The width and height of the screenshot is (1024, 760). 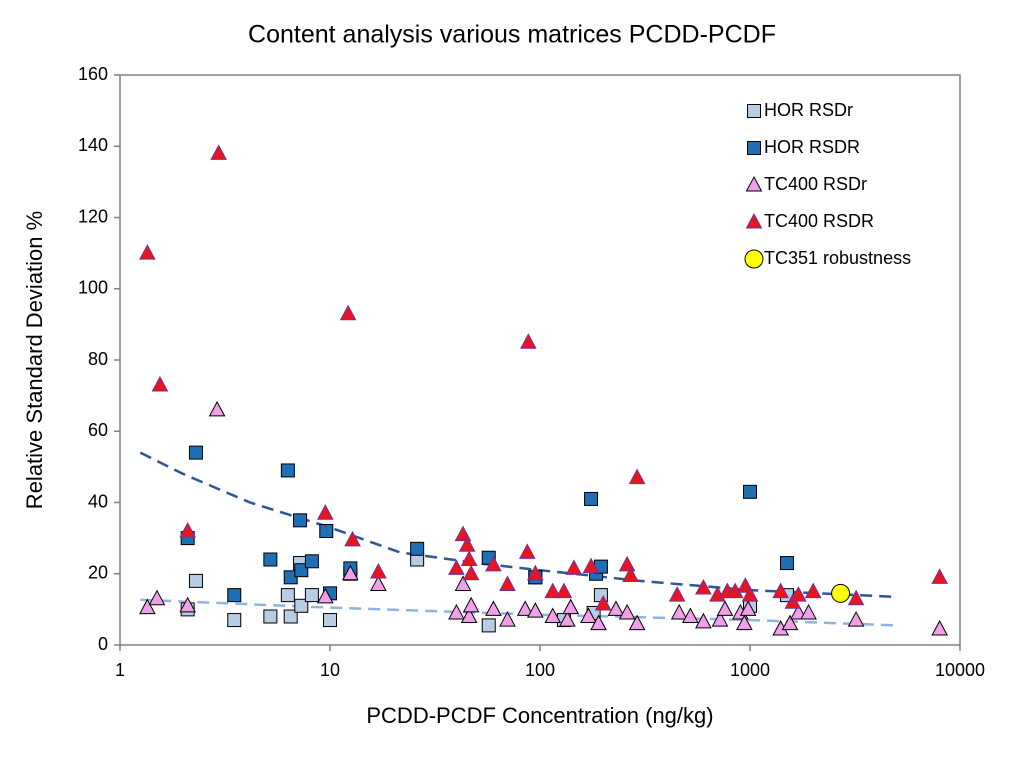 I want to click on y-tick-label: 120, so click(x=93, y=216).